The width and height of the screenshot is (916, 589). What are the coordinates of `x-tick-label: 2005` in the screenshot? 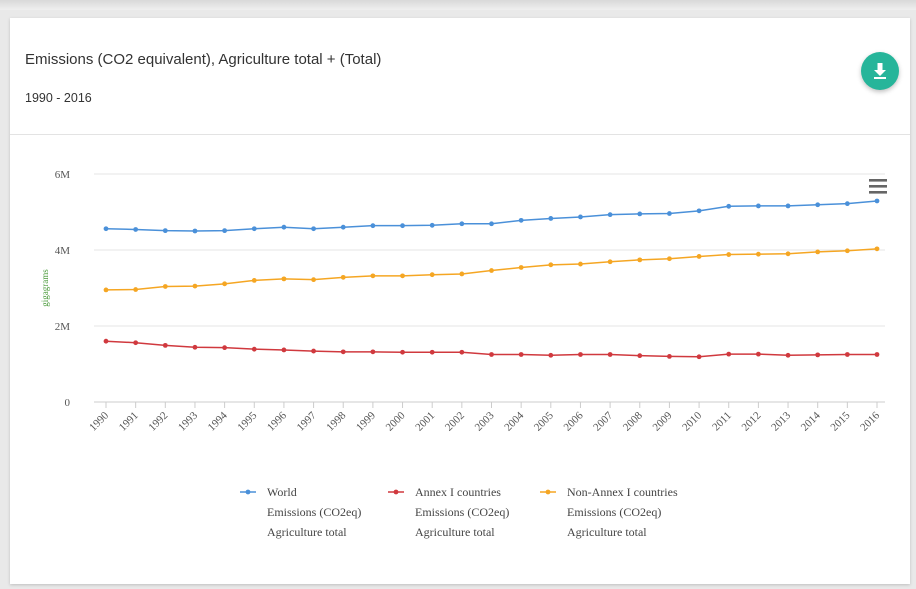 It's located at (544, 421).